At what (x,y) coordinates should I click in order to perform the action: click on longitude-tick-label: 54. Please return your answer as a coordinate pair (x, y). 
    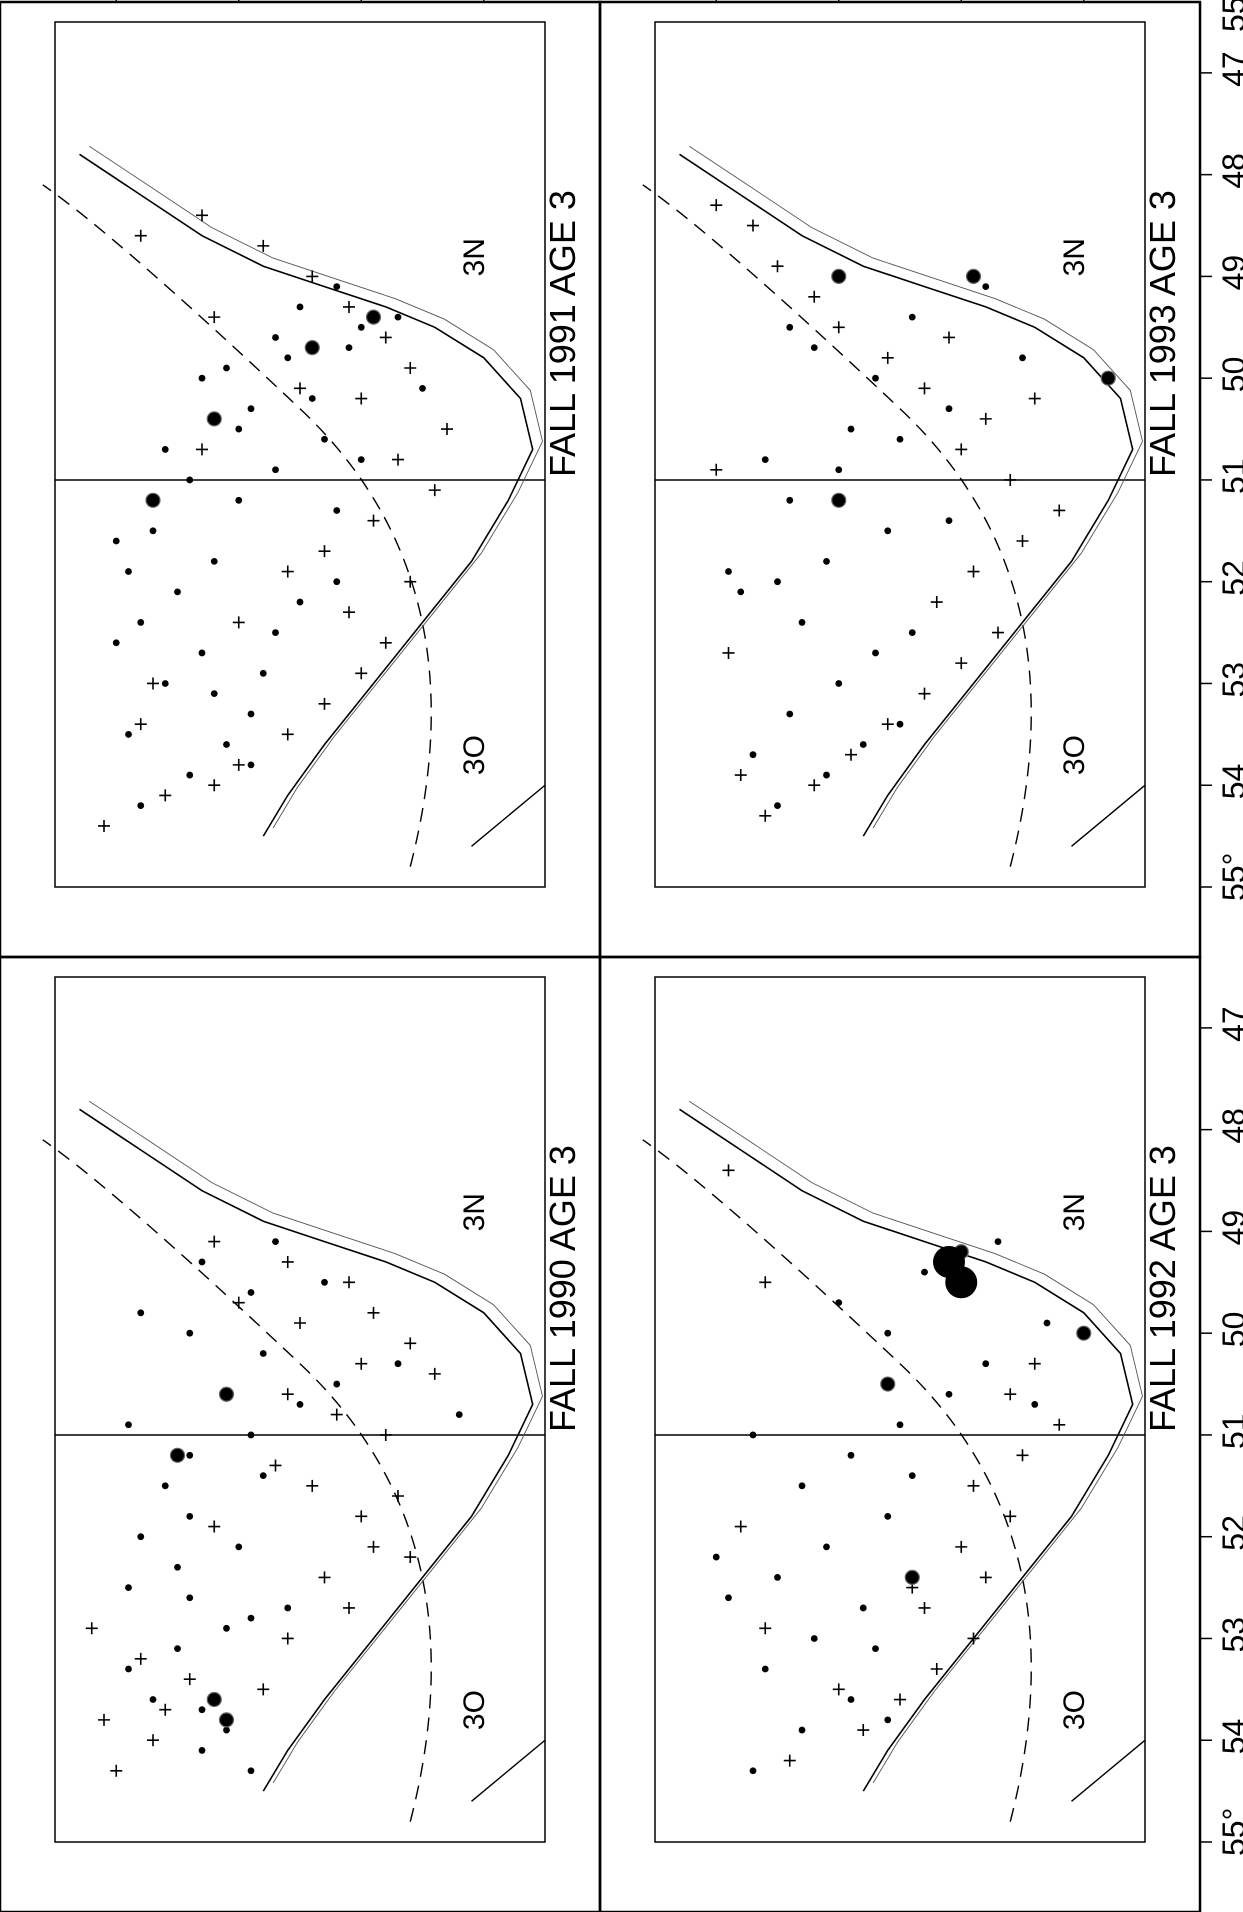
    Looking at the image, I should click on (1229, 1737).